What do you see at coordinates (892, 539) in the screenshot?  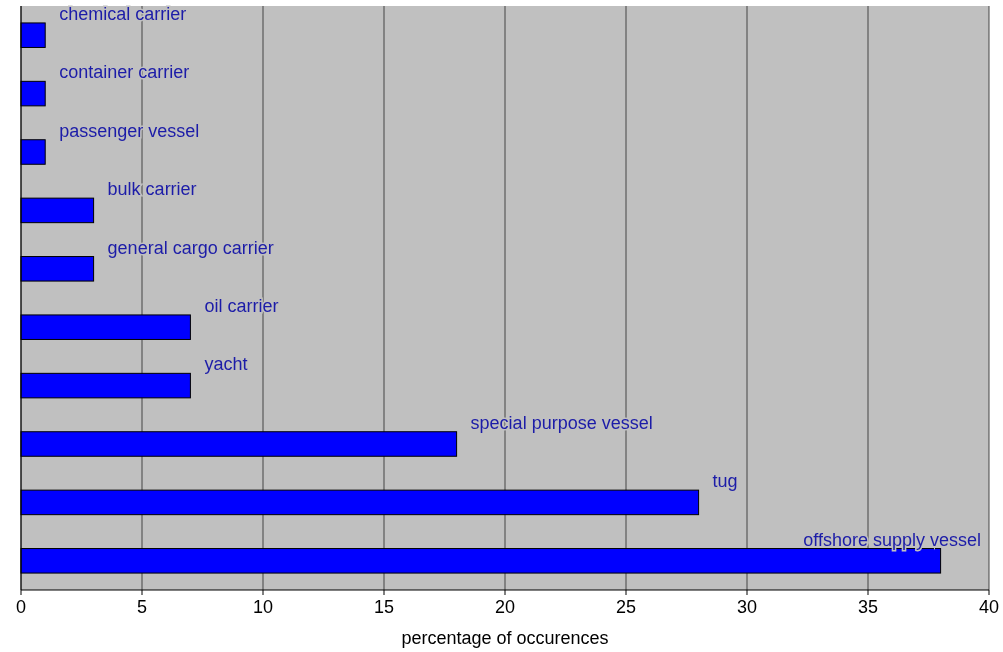 I see `y-tick-label: offshore supply vessel` at bounding box center [892, 539].